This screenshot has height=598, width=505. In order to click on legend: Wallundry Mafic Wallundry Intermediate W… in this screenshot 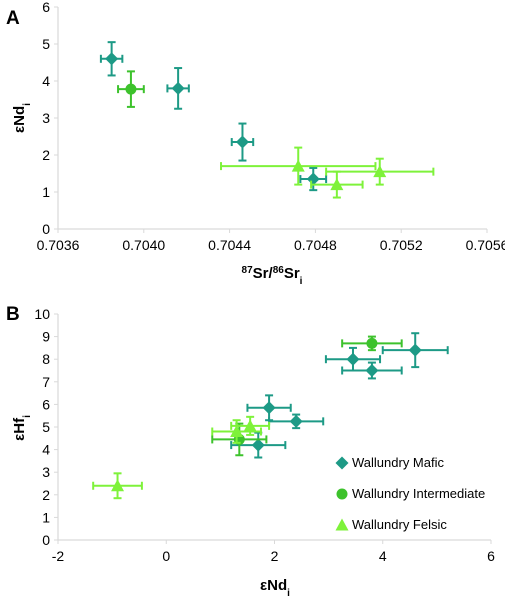, I will do `click(410, 493)`.